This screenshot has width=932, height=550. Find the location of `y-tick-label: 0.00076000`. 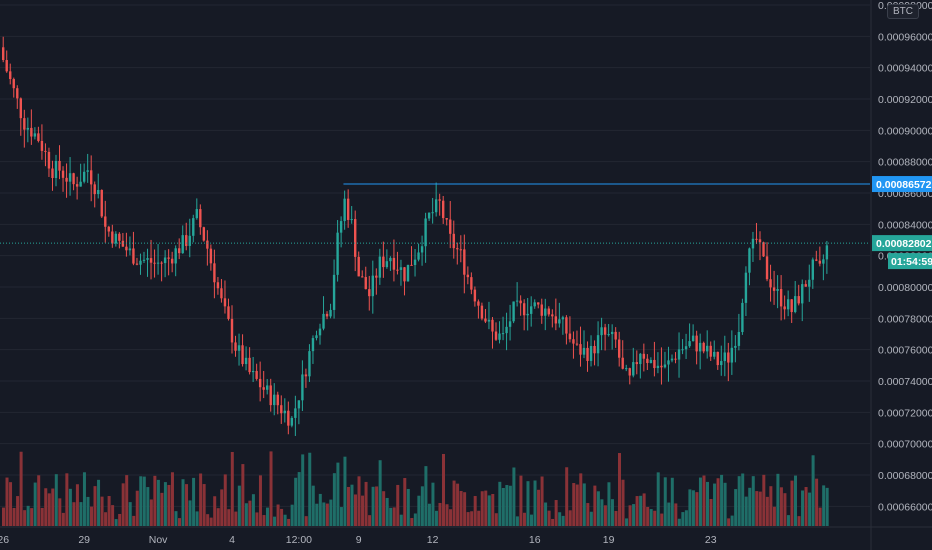

y-tick-label: 0.00076000 is located at coordinates (905, 351).